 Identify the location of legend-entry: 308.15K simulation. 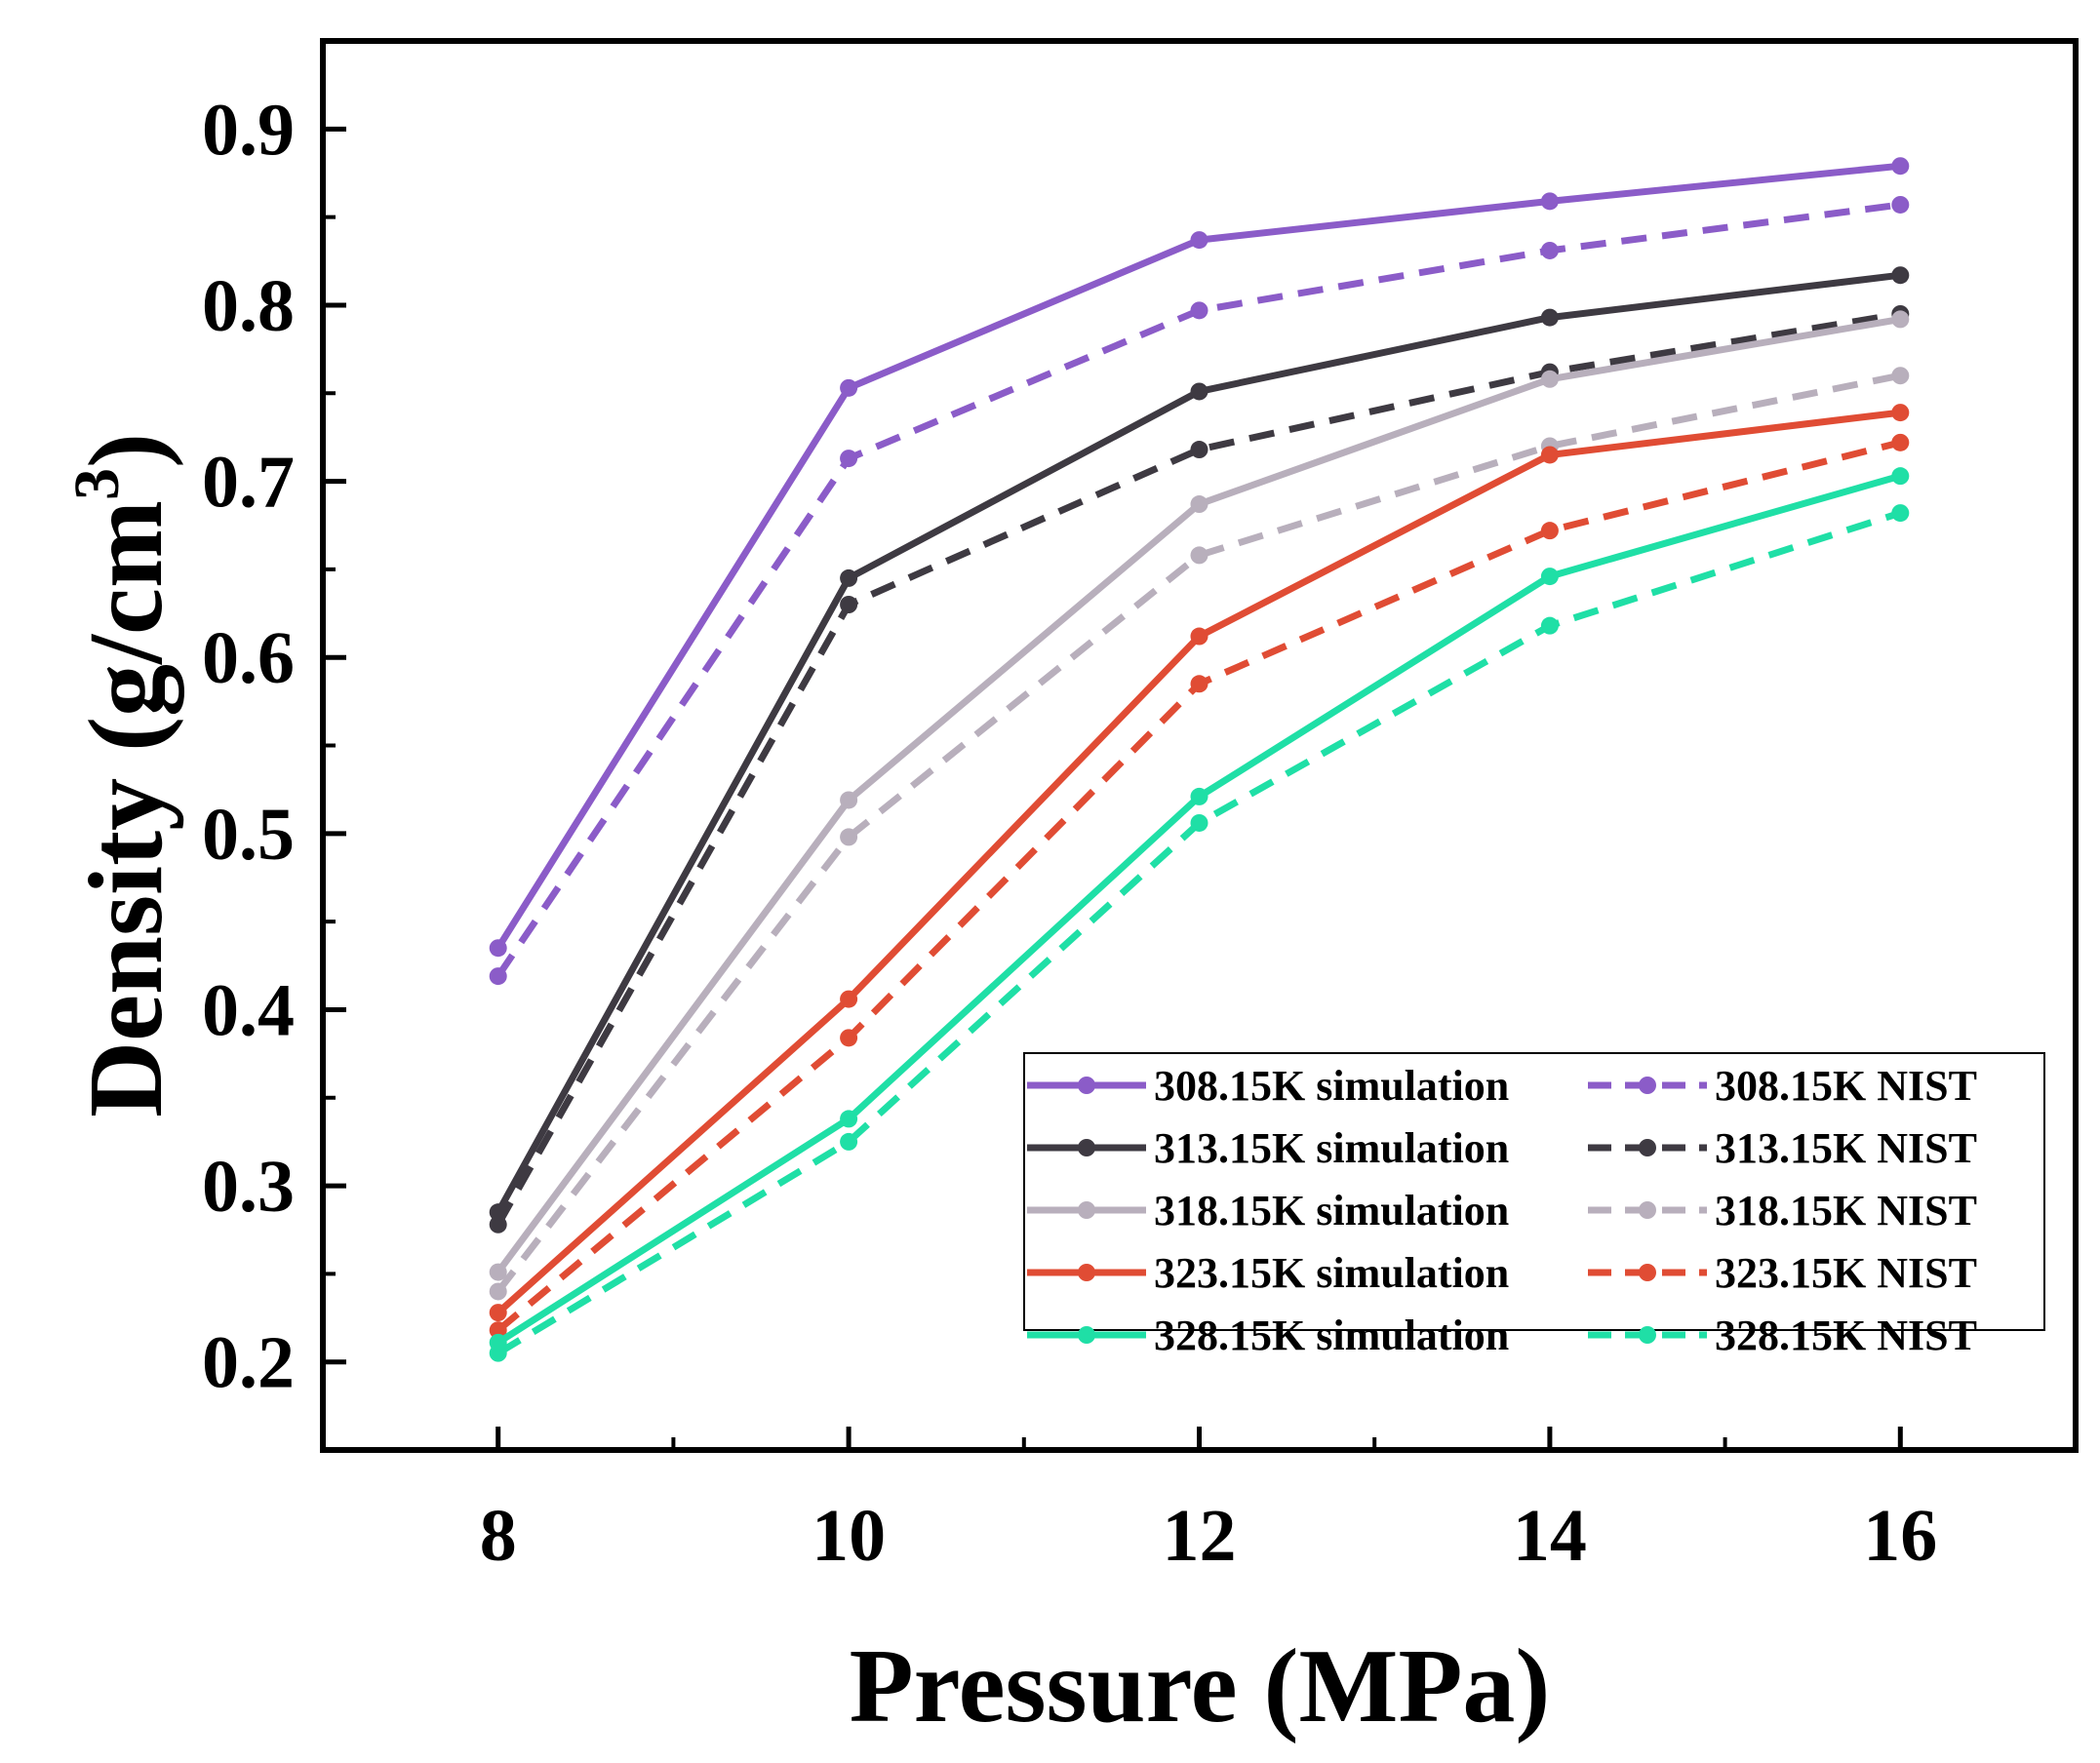
(1268, 1086).